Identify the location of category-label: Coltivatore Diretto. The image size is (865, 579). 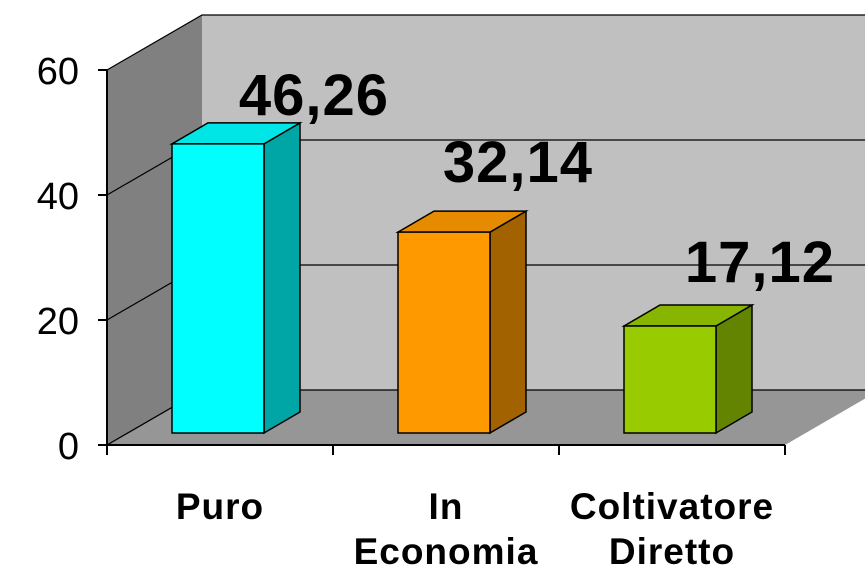
(672, 529).